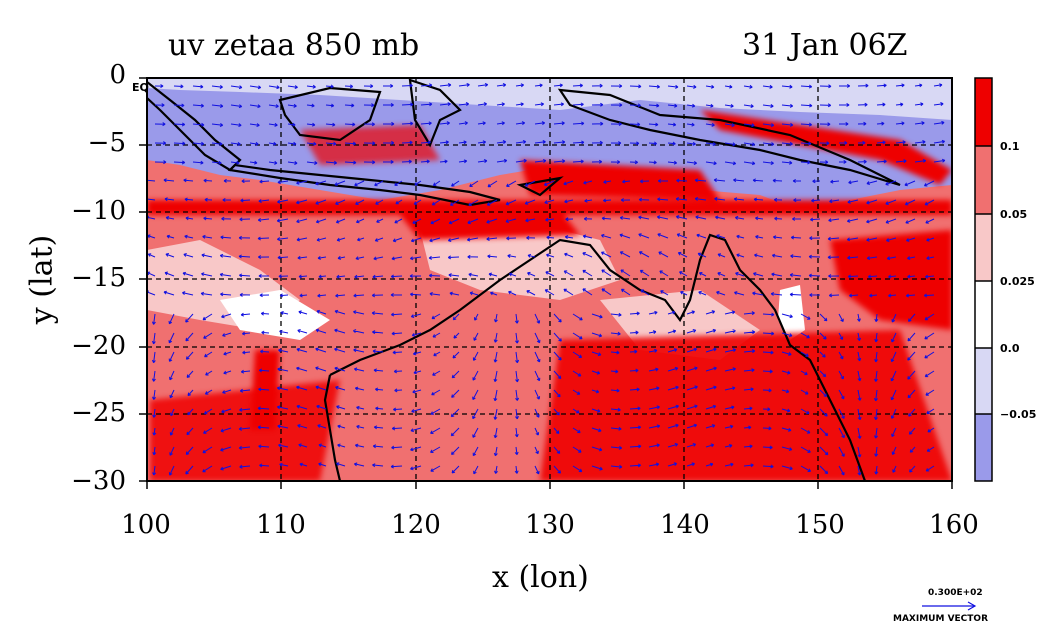 The width and height of the screenshot is (1056, 631). Describe the element at coordinates (98, 413) in the screenshot. I see `y-tick-label: −25` at that location.